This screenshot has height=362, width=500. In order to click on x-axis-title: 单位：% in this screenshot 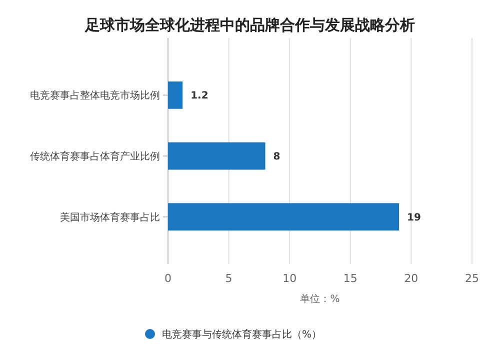, I will do `click(320, 299)`.